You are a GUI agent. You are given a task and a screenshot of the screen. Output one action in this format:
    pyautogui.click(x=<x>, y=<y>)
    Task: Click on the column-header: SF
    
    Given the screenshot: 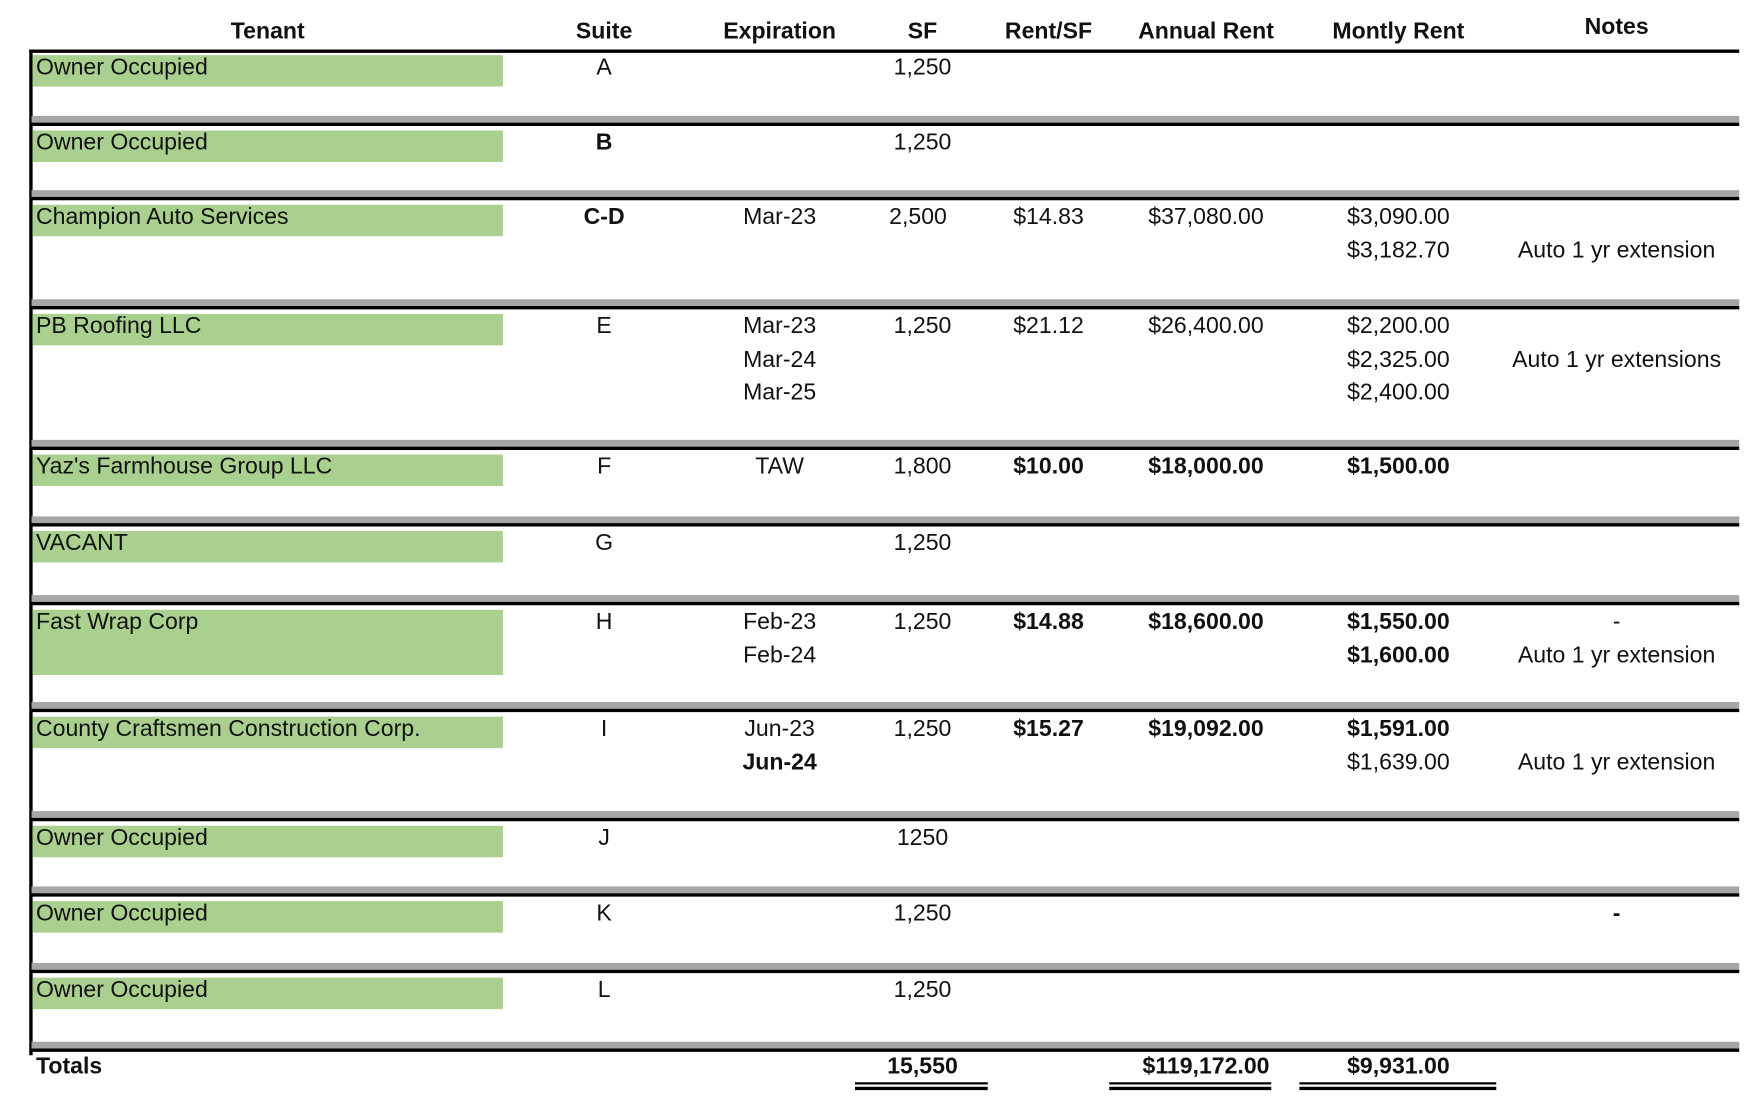 What is the action you would take?
    pyautogui.click(x=922, y=31)
    